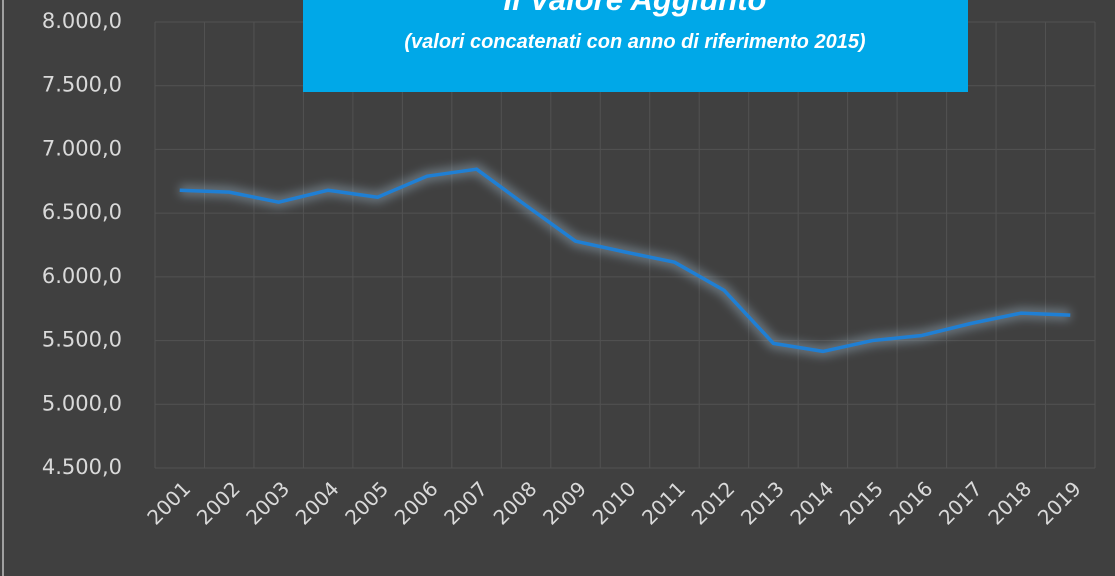 The image size is (1115, 576). What do you see at coordinates (82, 85) in the screenshot?
I see `y-tick-label: 7.500,0` at bounding box center [82, 85].